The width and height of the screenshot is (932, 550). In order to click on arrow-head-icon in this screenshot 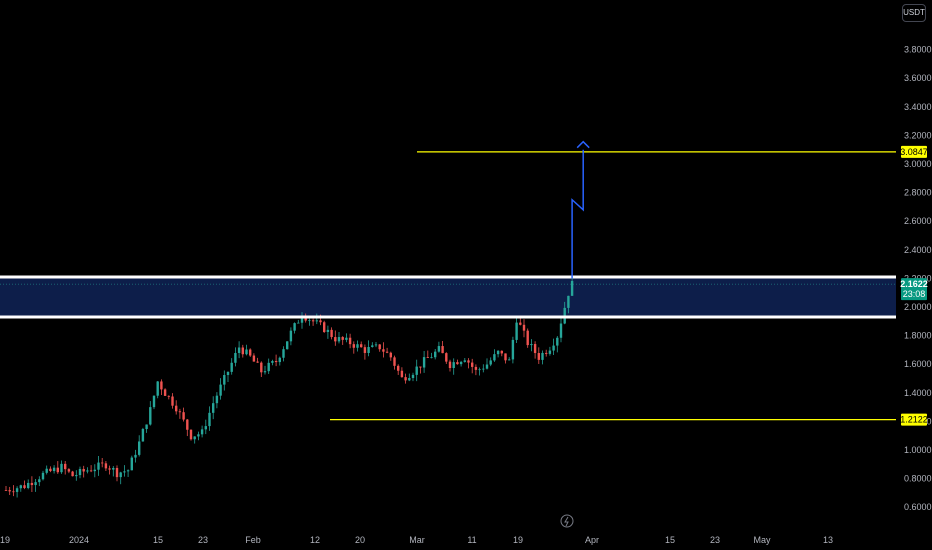, I will do `click(583, 144)`.